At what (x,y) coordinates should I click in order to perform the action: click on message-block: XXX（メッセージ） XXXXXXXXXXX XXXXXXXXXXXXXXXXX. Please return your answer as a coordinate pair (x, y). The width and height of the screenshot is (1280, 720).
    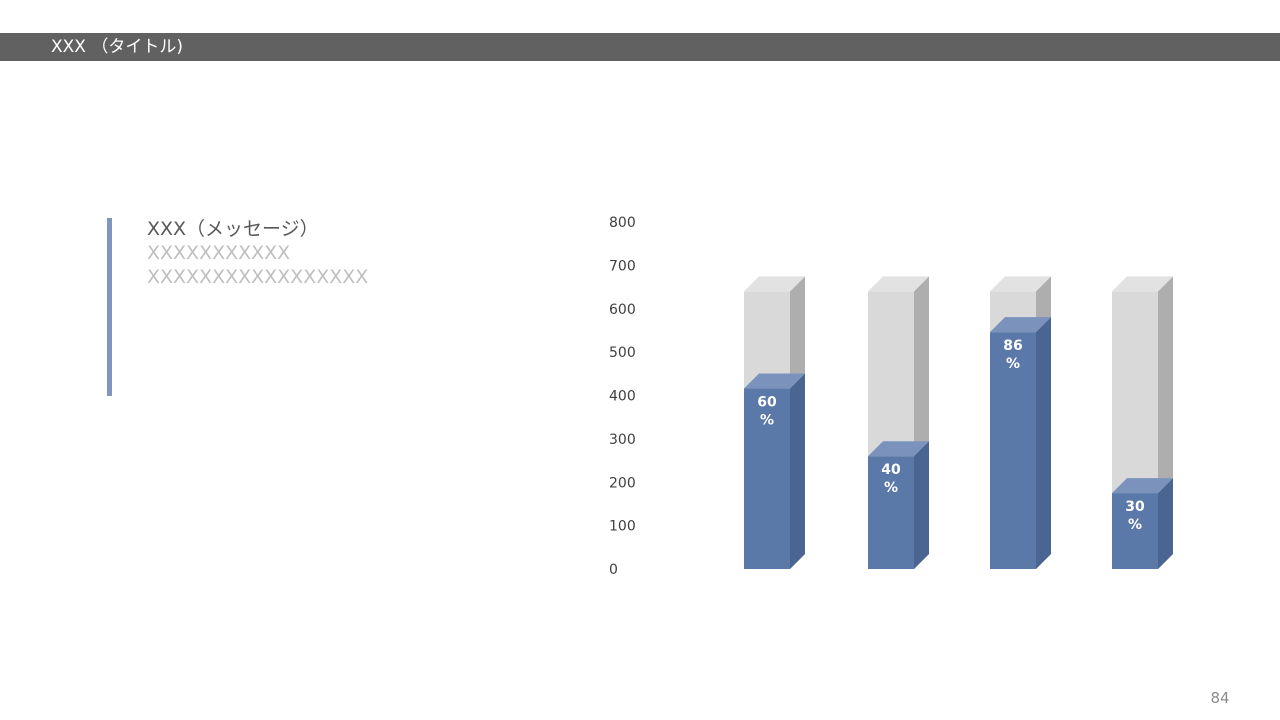
    Looking at the image, I should click on (347, 253).